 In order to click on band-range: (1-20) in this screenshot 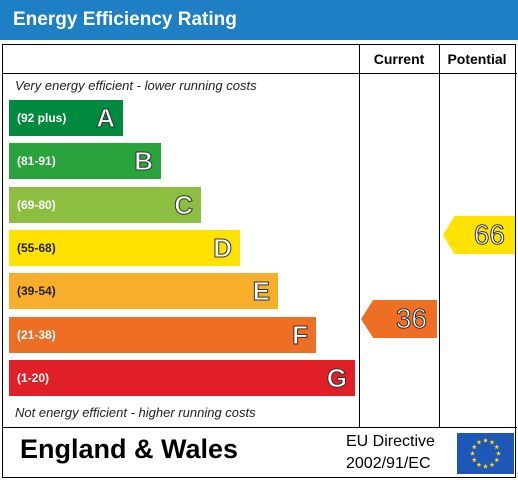, I will do `click(33, 378)`.